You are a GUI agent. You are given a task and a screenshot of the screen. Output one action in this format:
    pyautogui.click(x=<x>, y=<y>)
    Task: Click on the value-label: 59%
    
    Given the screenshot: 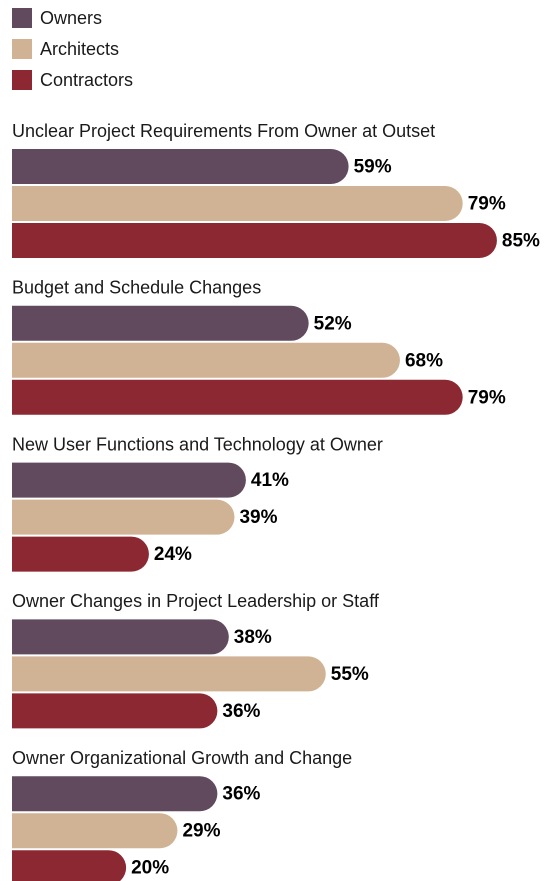 What is the action you would take?
    pyautogui.click(x=373, y=167)
    